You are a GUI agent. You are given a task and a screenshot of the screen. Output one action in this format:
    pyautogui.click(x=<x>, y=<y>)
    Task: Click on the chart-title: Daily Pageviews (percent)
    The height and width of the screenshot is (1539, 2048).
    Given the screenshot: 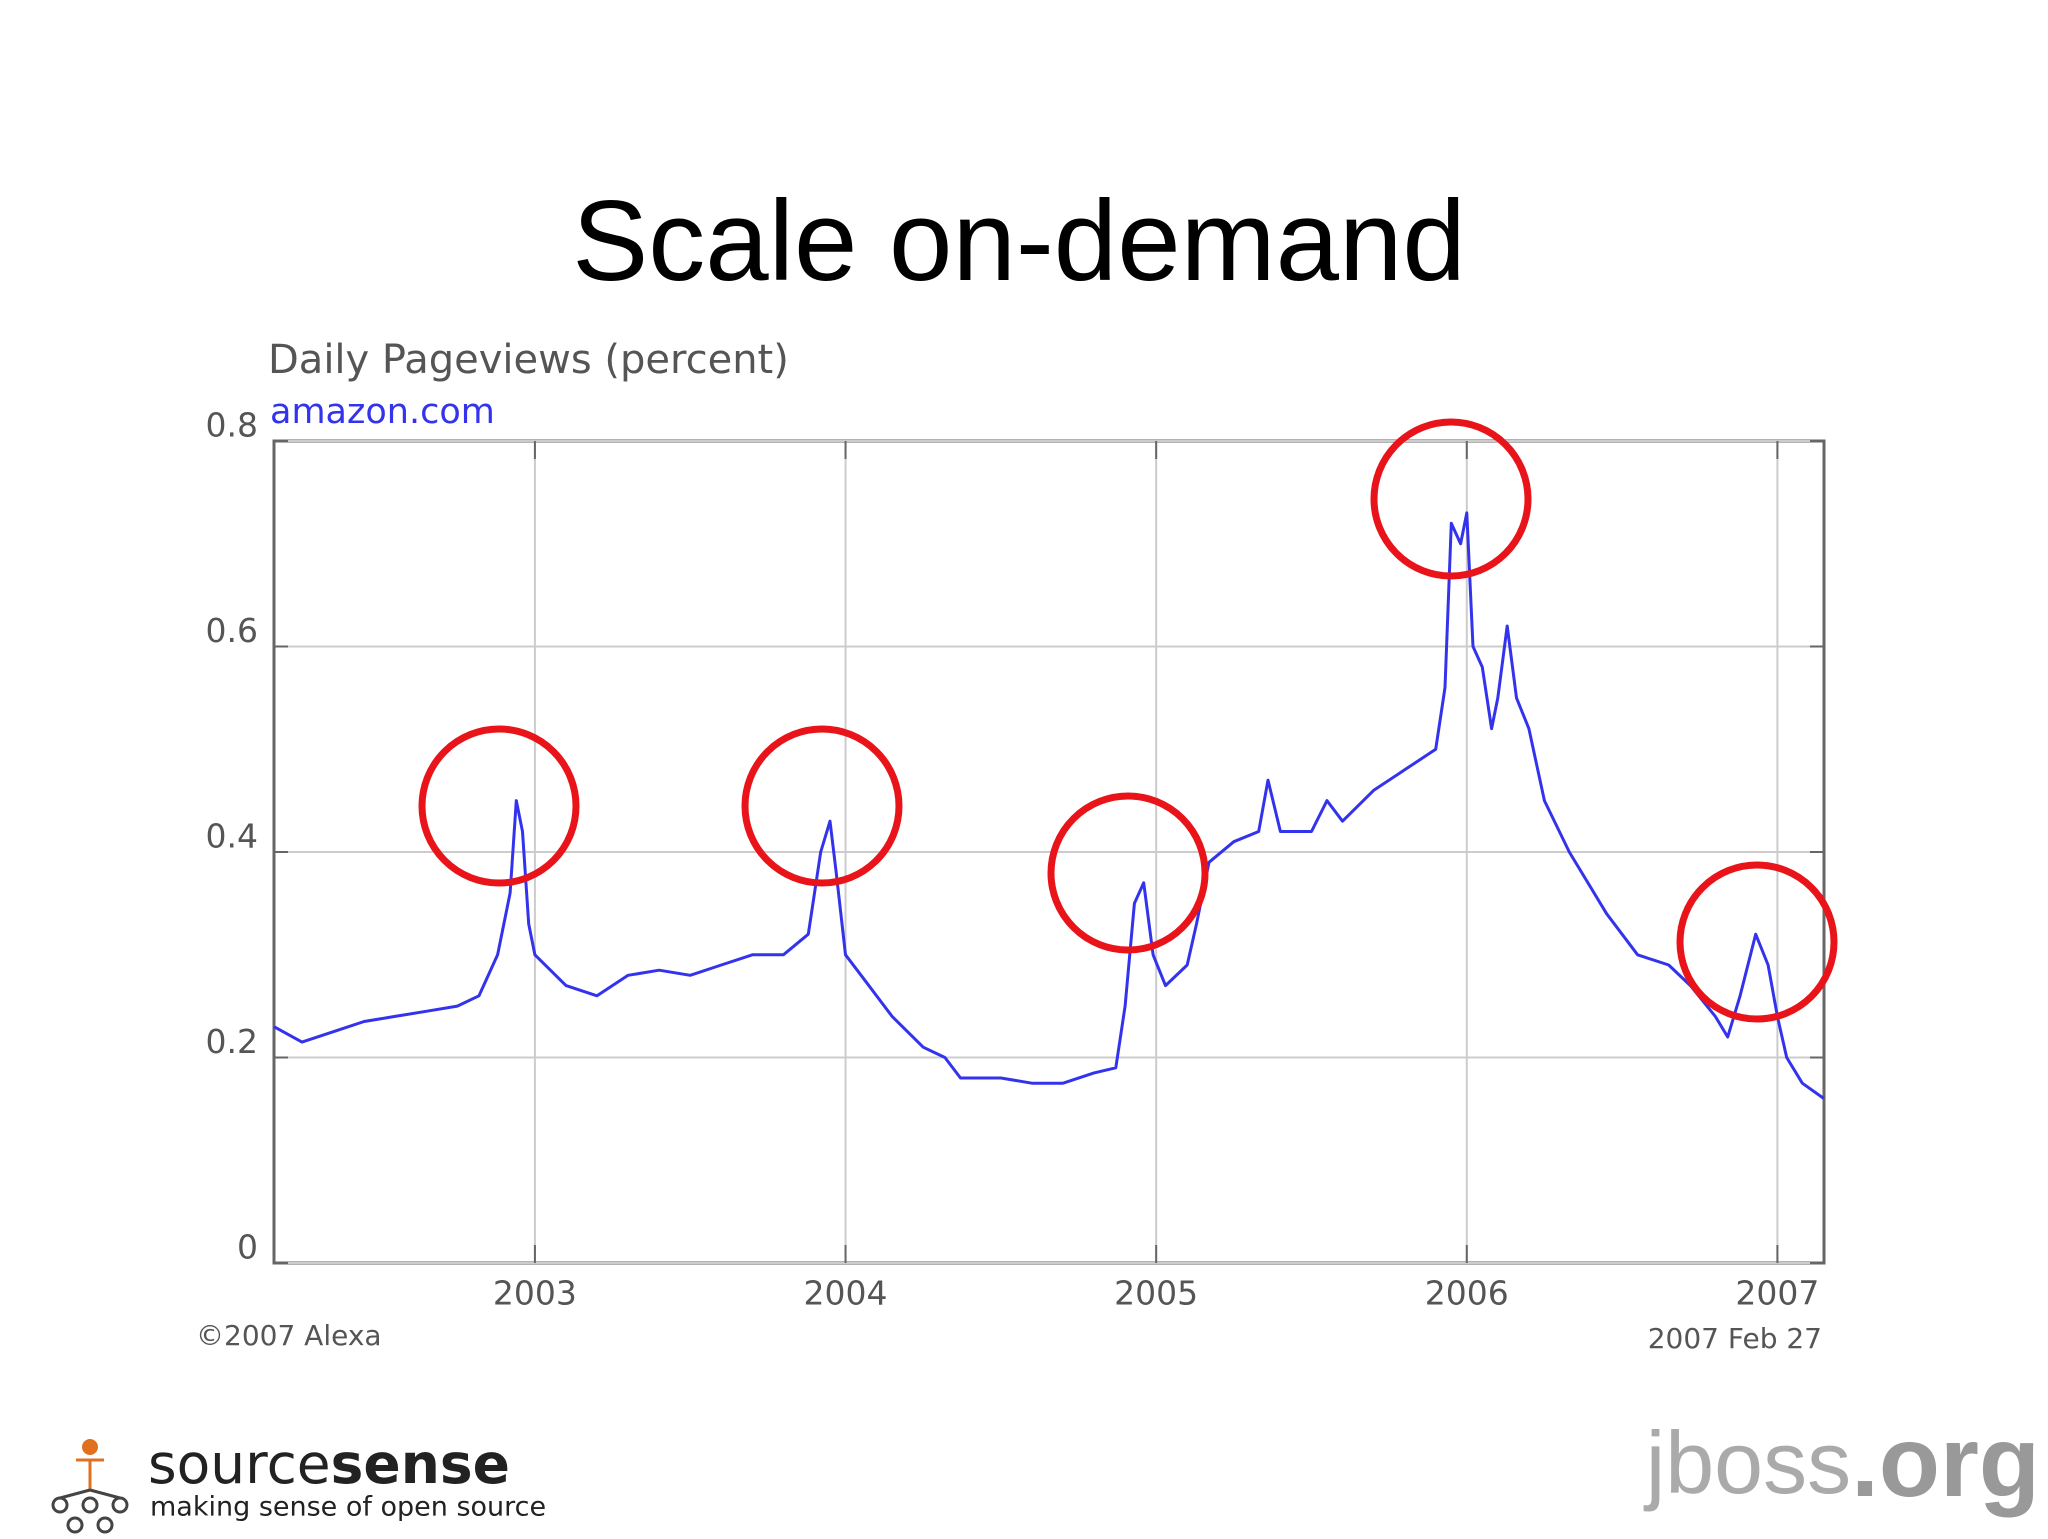 What is the action you would take?
    pyautogui.click(x=528, y=360)
    